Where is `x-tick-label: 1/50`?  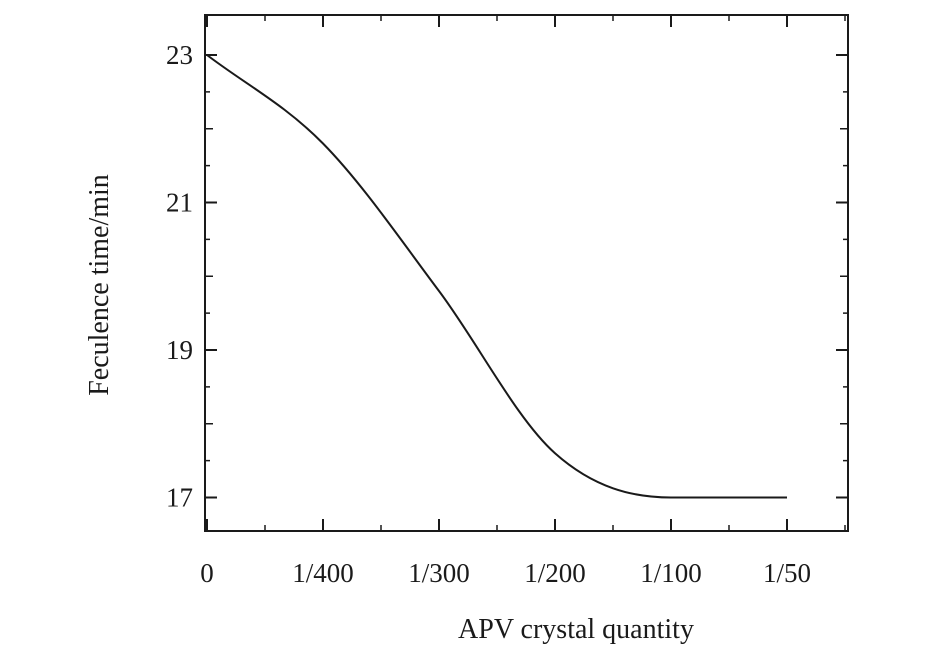
x-tick-label: 1/50 is located at coordinates (787, 573).